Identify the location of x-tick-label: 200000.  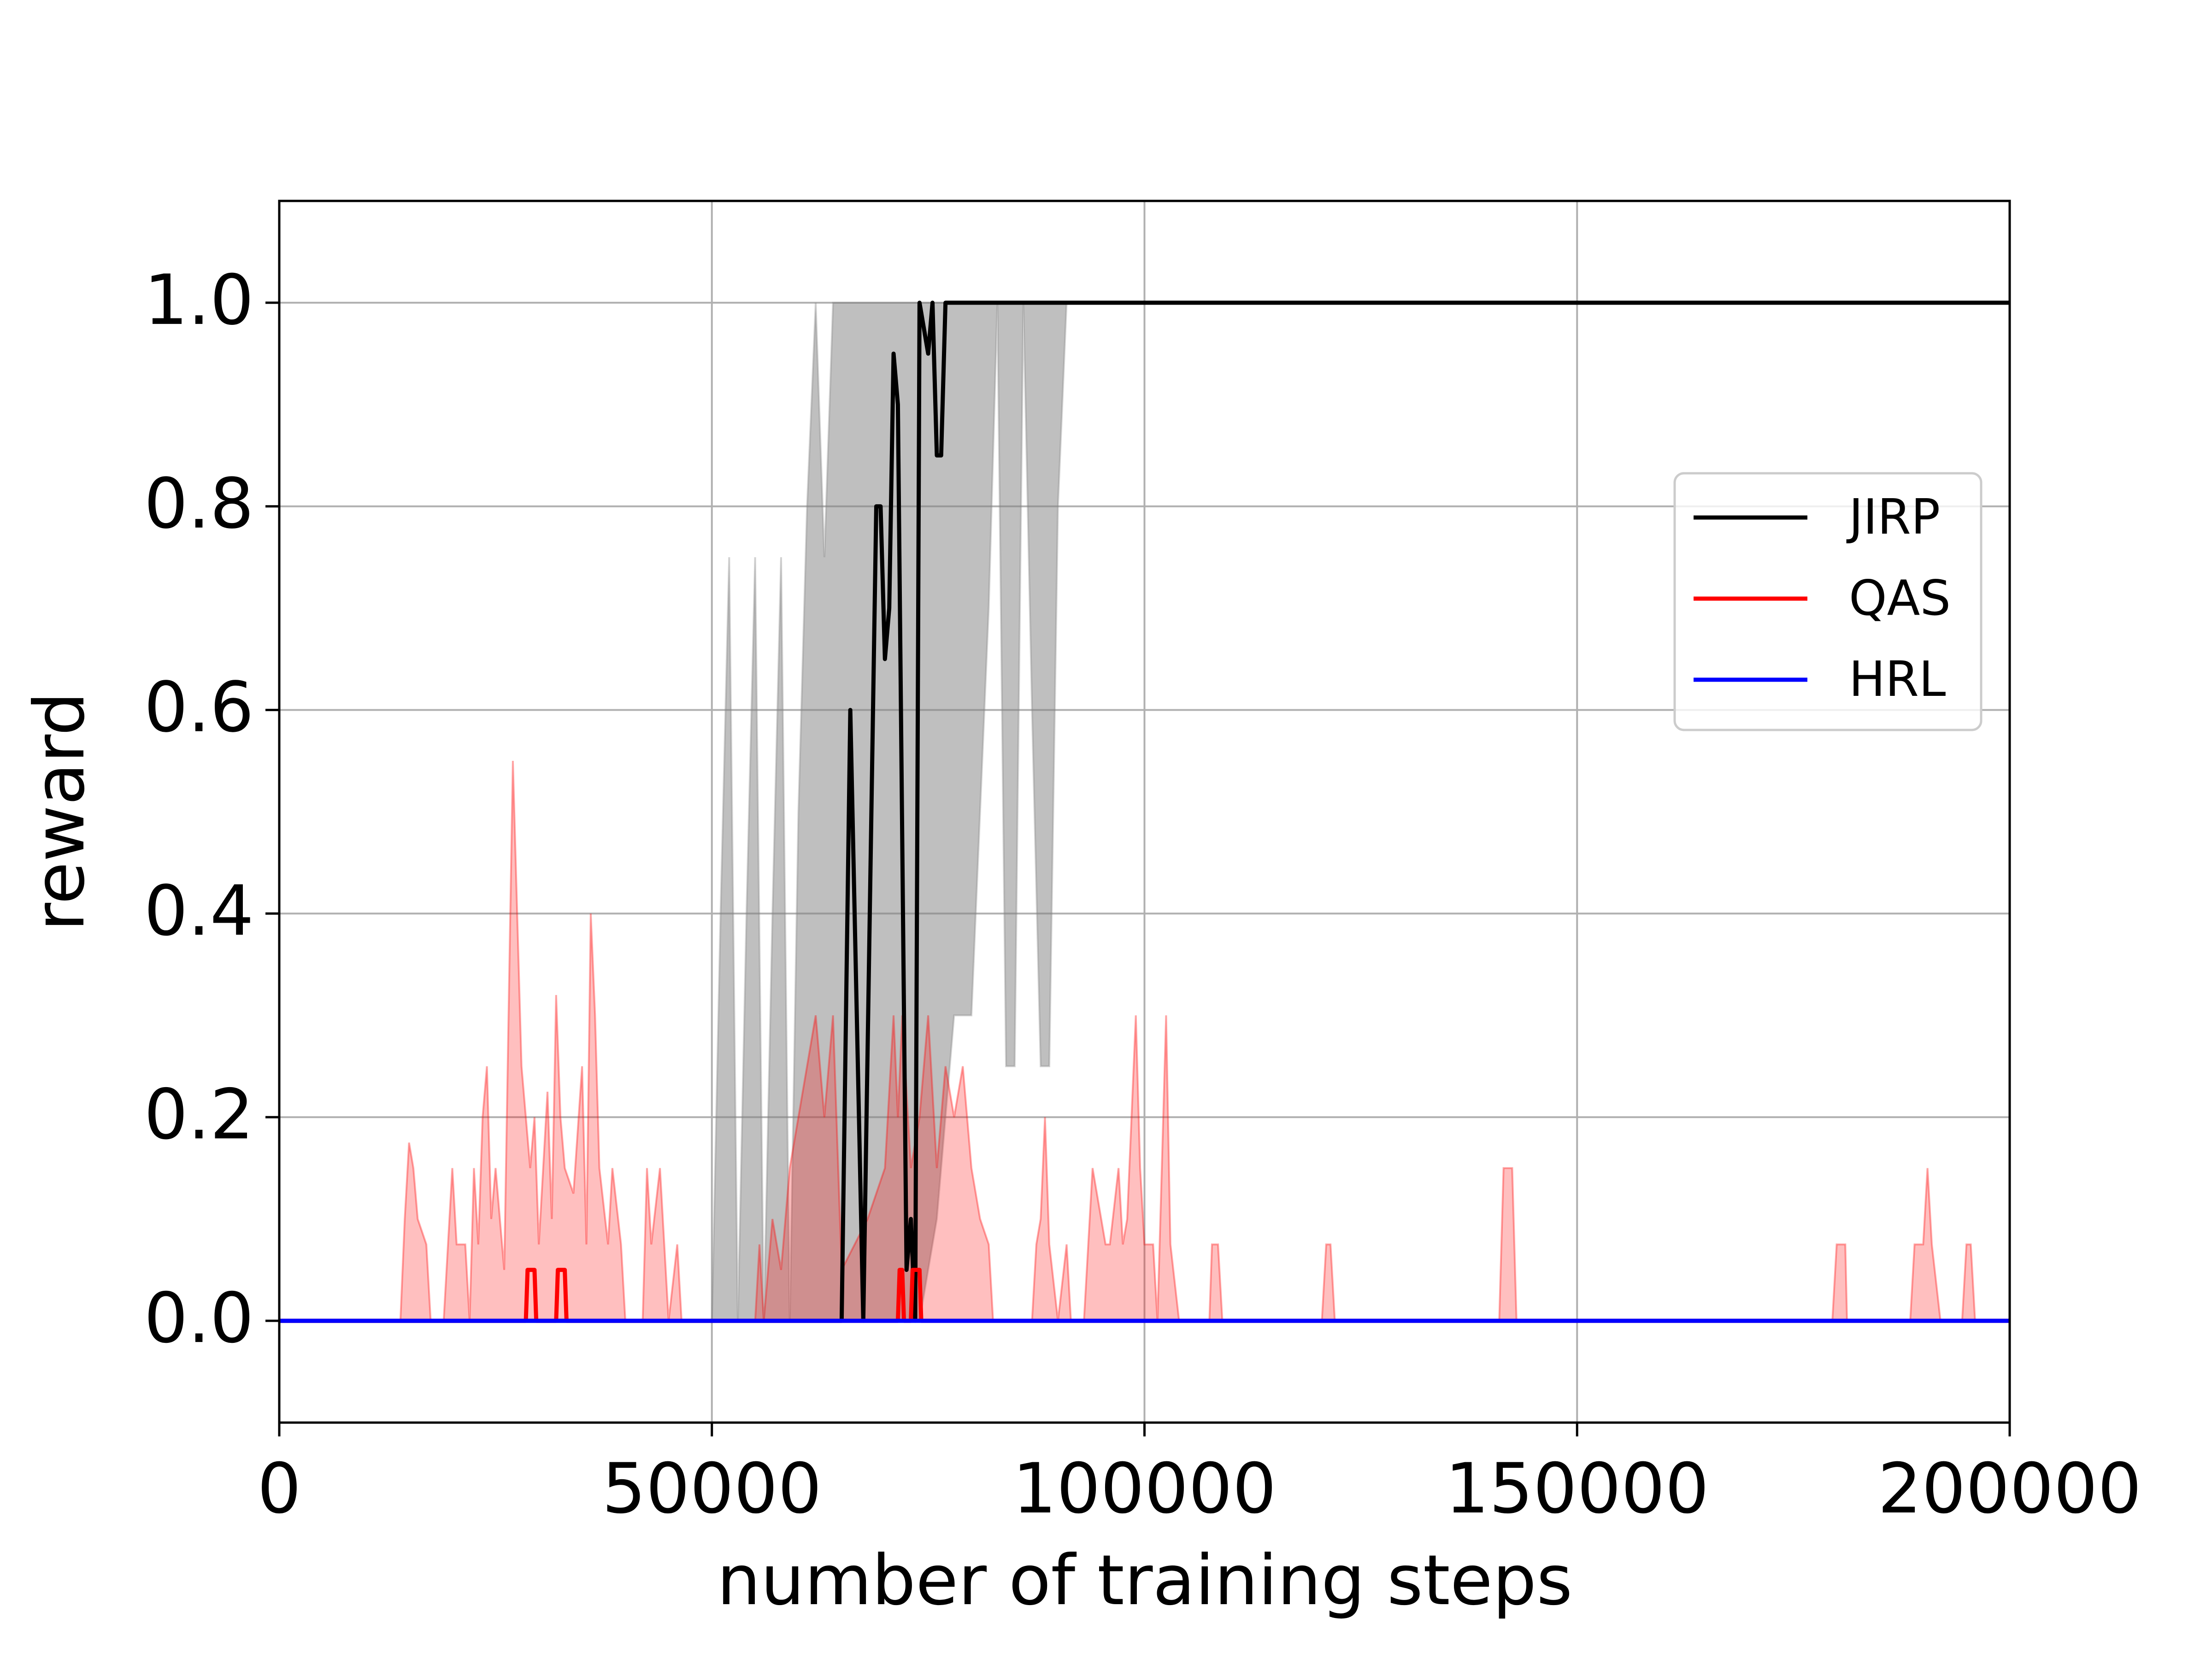
(2010, 1489).